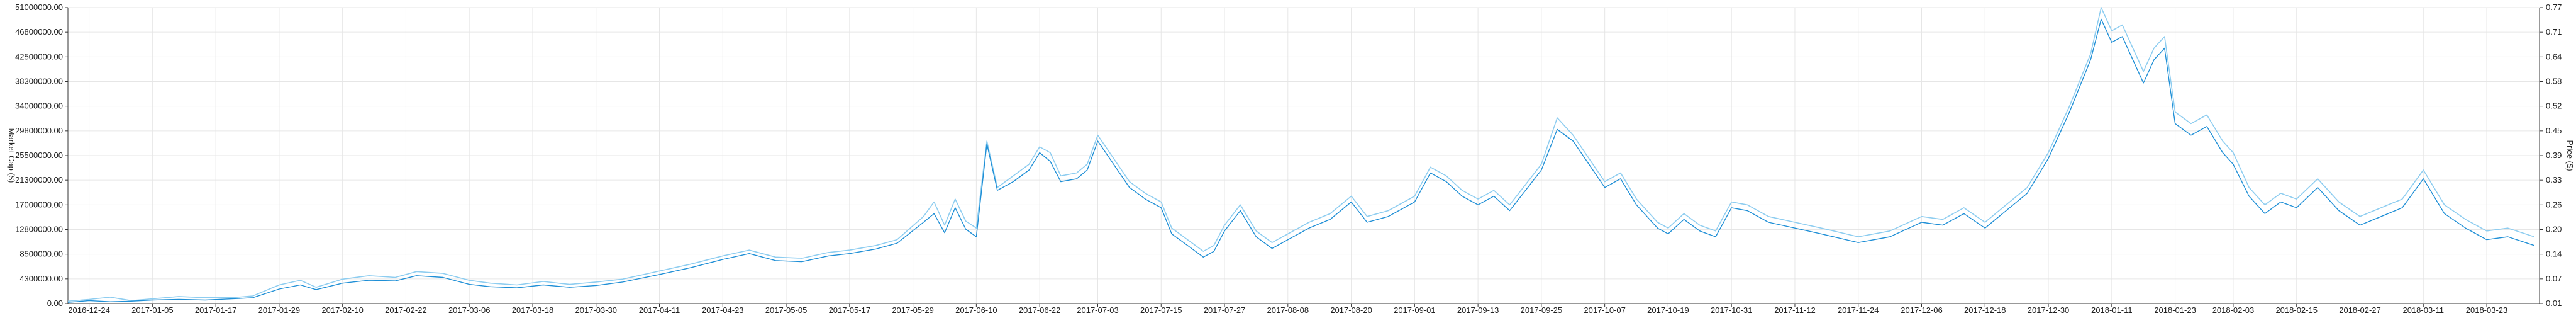  Describe the element at coordinates (1605, 310) in the screenshot. I see `x-tick-label: 2017-10-07` at that location.